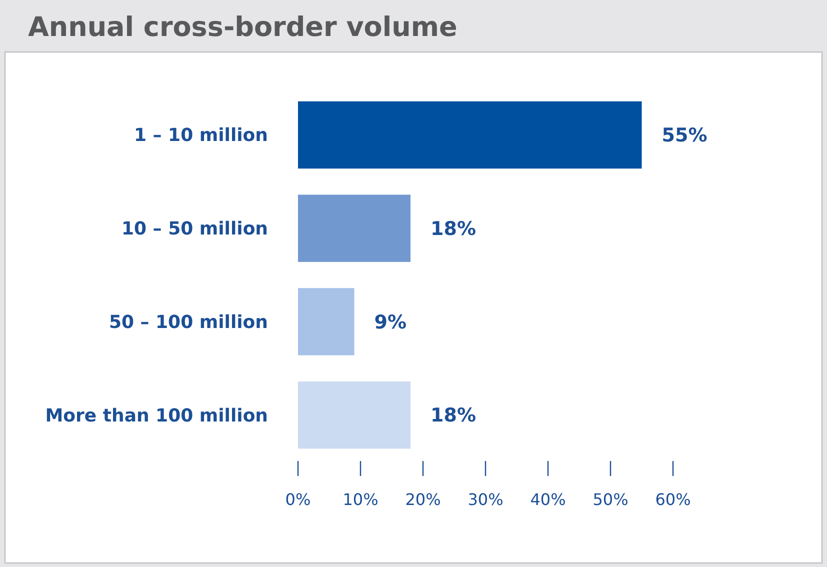 The image size is (827, 567). Describe the element at coordinates (685, 135) in the screenshot. I see `data-label: 55%` at that location.